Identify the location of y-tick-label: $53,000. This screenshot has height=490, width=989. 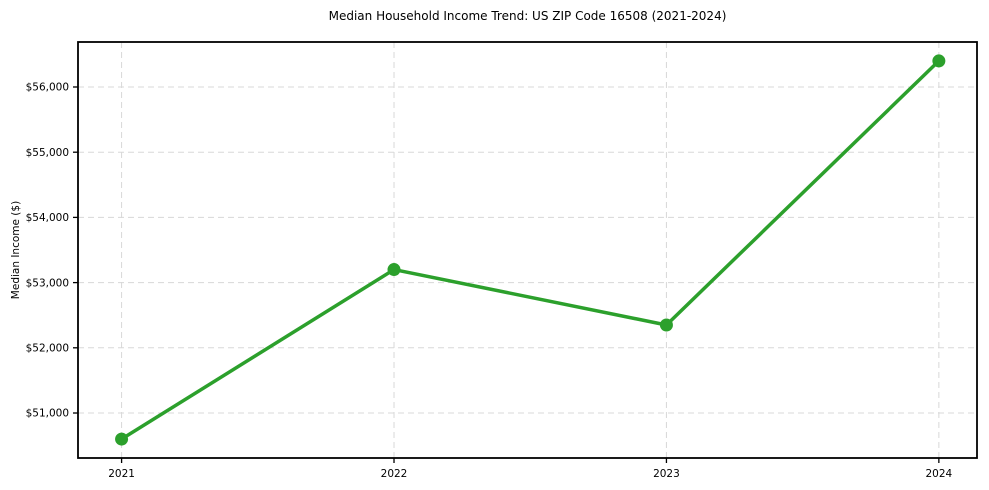
(47, 283).